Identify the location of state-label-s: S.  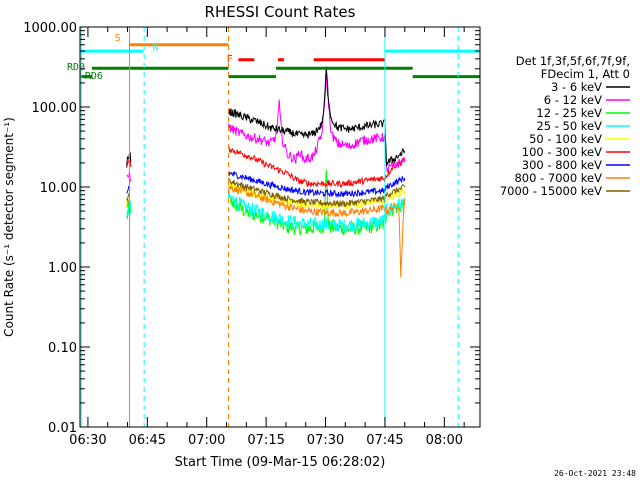
(118, 38).